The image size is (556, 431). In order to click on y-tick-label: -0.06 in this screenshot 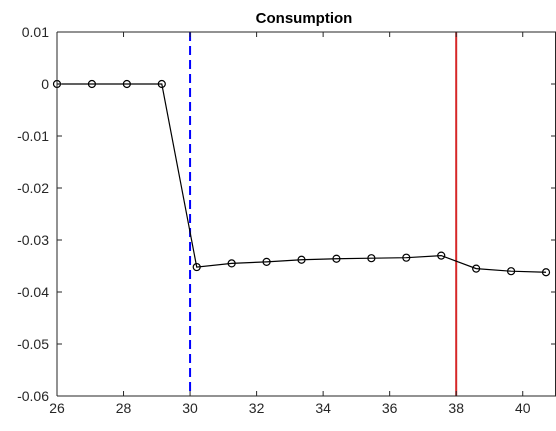, I will do `click(33, 396)`.